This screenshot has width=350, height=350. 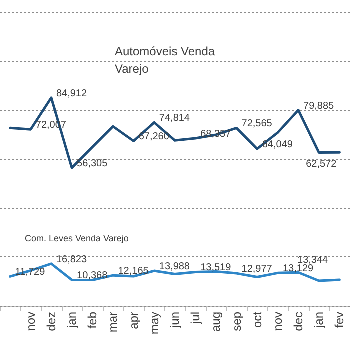 What do you see at coordinates (339, 320) in the screenshot?
I see `x-tick-label: fev` at bounding box center [339, 320].